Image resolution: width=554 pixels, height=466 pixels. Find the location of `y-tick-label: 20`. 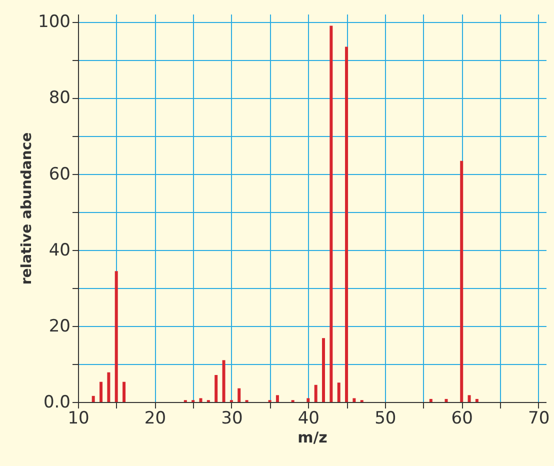

y-tick-label: 20 is located at coordinates (59, 326).